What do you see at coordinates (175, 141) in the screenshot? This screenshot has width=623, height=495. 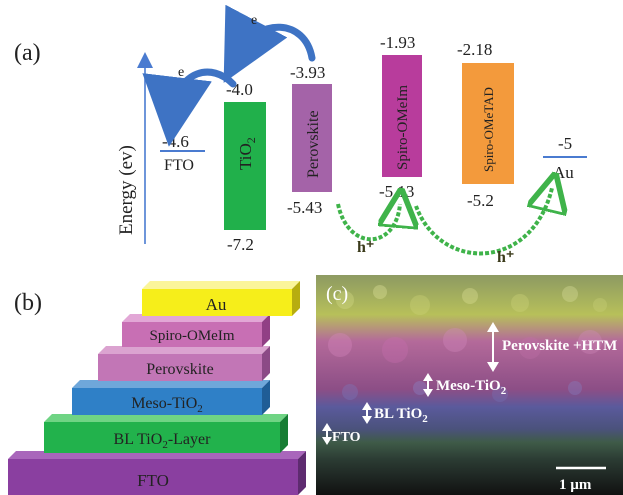 I see `fto-level-value: -4.6` at bounding box center [175, 141].